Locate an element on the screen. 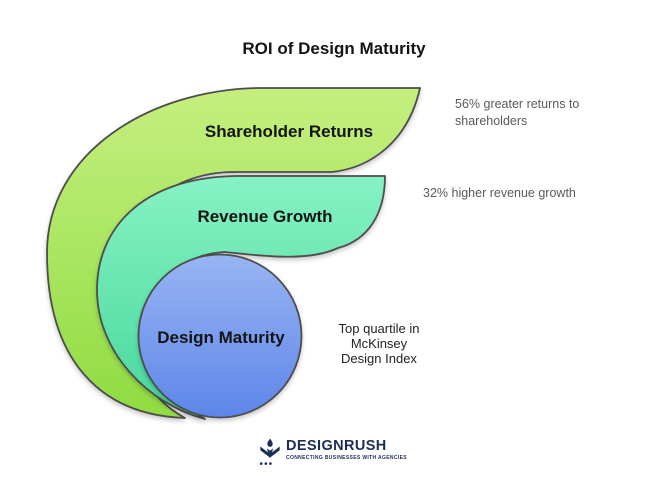  ring-label-shareholder-returns: Shareholder Returns is located at coordinates (289, 131).